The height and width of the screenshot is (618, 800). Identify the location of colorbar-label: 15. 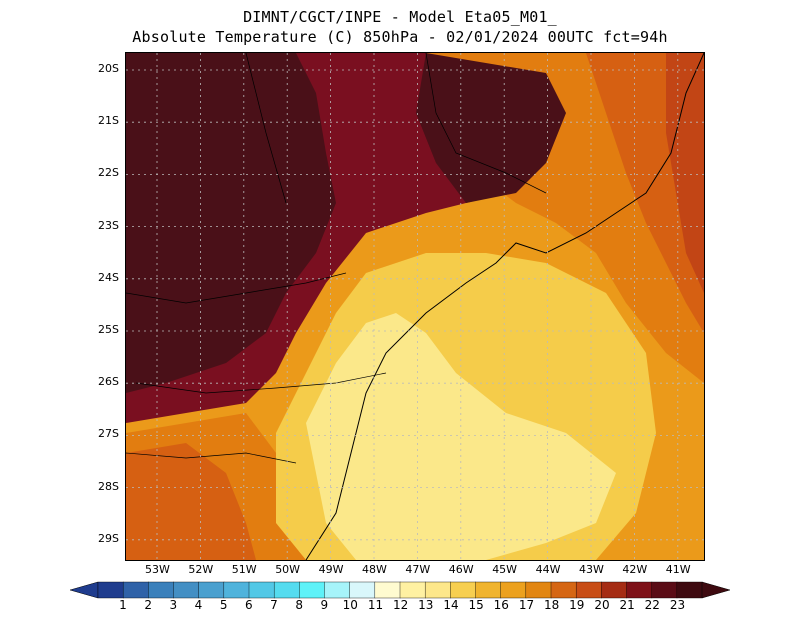
(476, 605).